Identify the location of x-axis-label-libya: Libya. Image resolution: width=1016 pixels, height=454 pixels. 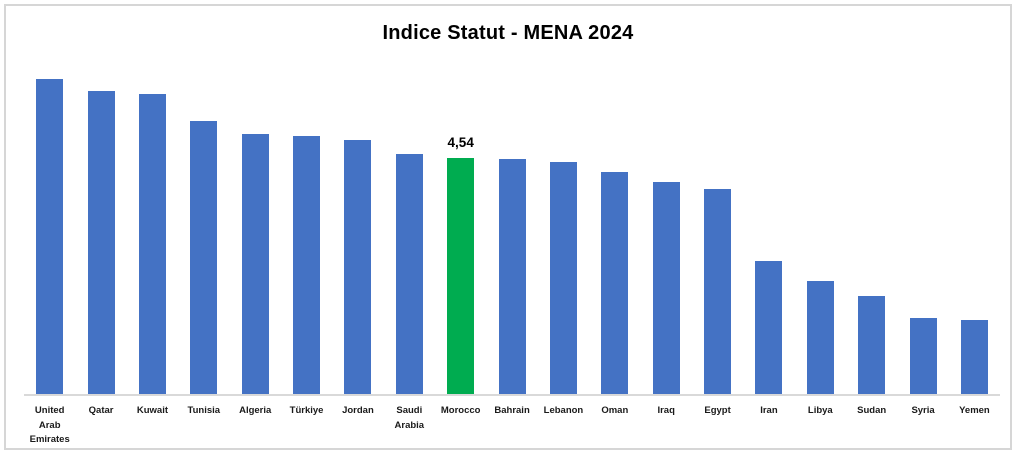
(820, 410).